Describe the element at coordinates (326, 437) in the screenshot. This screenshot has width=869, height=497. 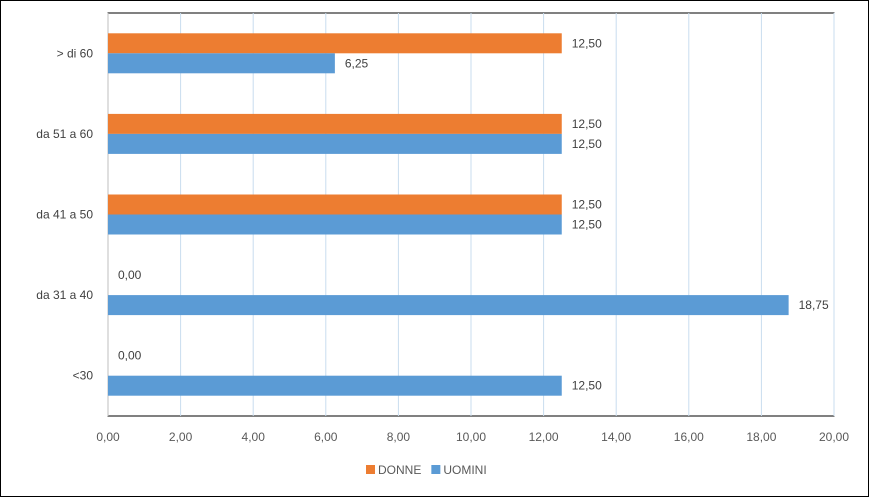
I see `x-tick-label: 6,00` at that location.